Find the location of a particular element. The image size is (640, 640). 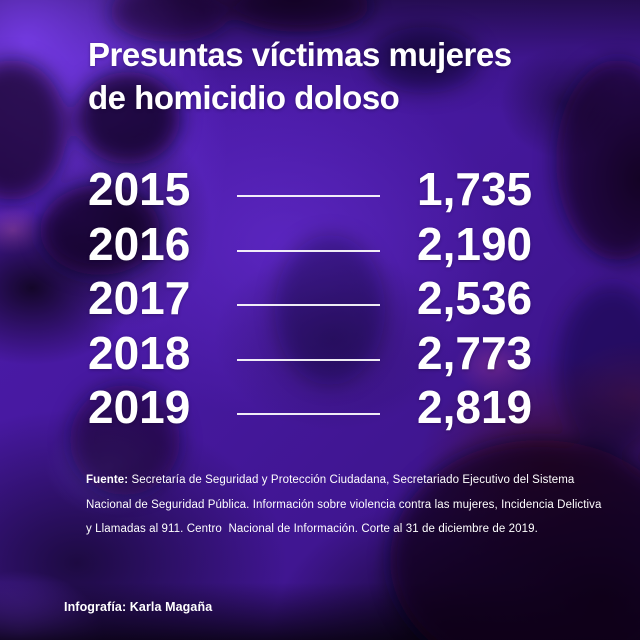

year-label: 2015 is located at coordinates (139, 189).